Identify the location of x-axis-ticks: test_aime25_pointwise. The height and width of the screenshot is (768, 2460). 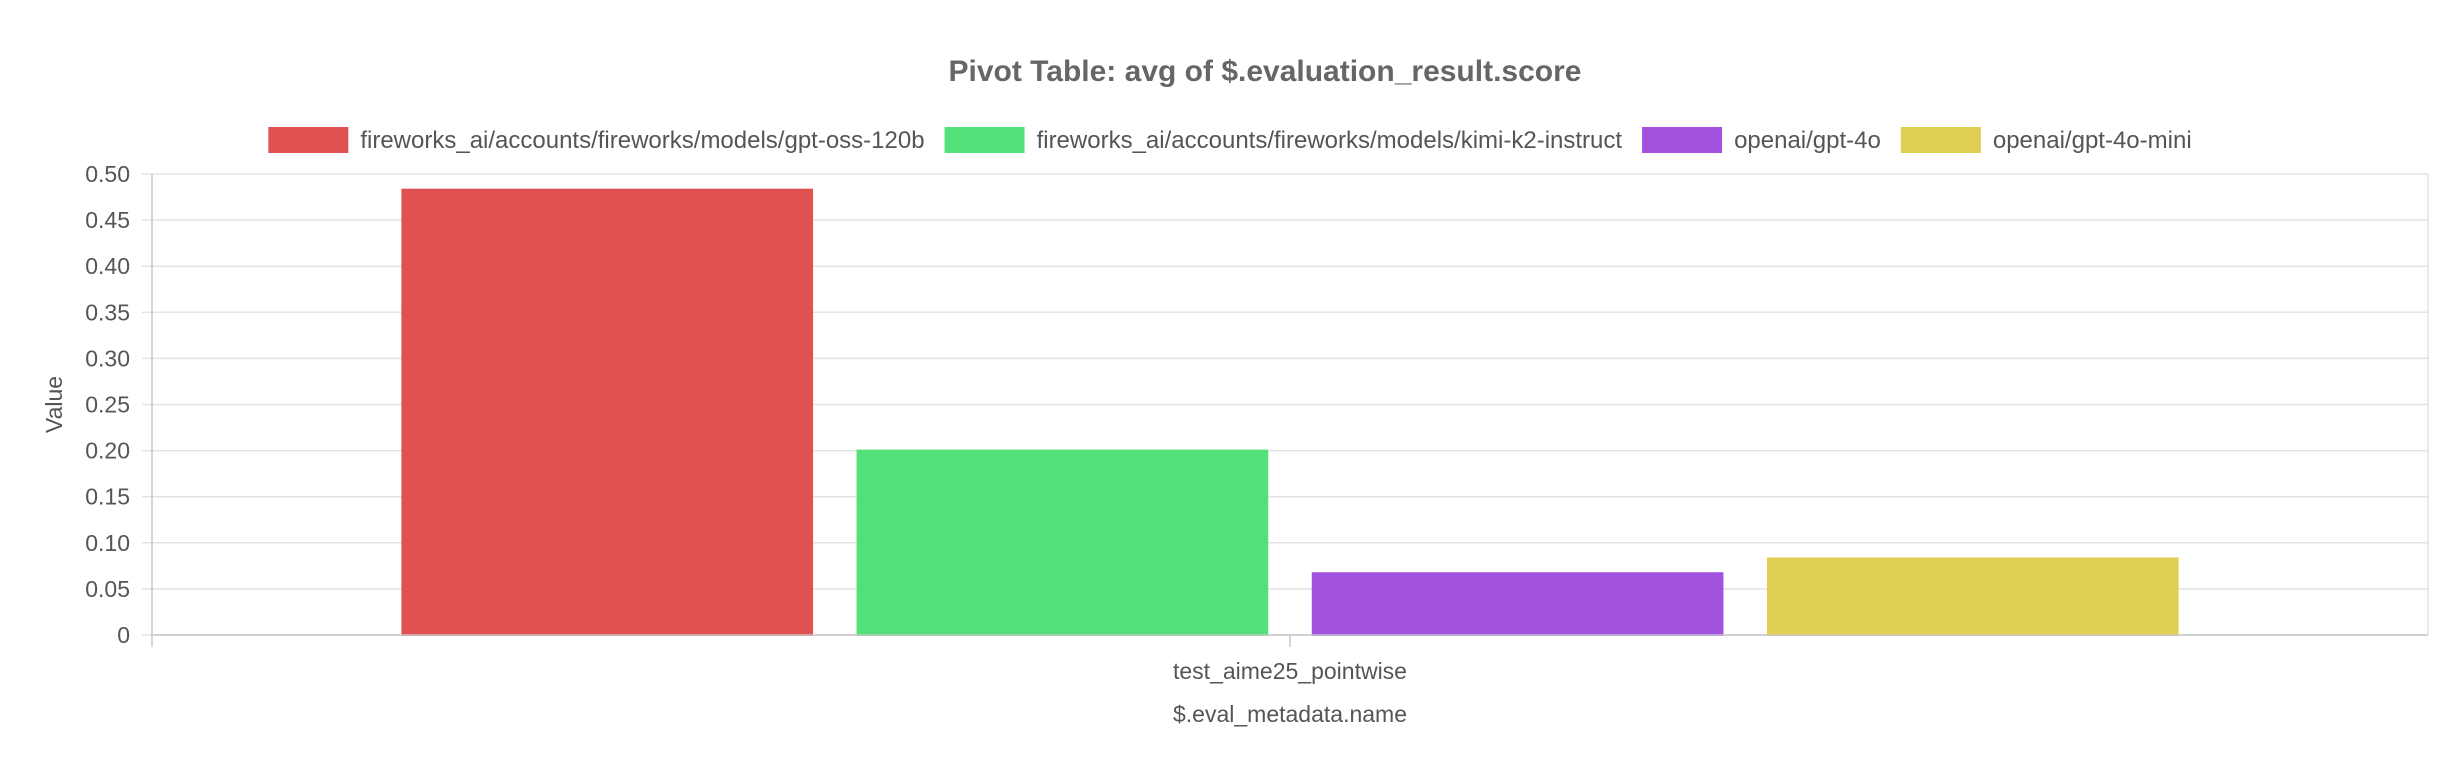
(1290, 659).